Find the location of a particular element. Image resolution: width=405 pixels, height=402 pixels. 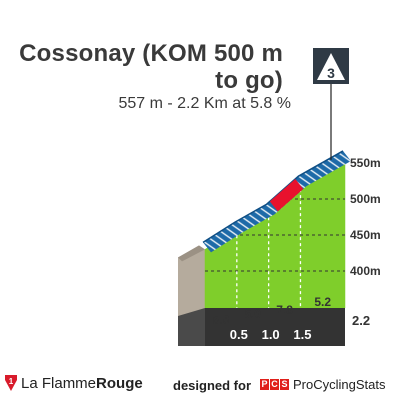

procyclingstats-logo: P C S ProCyclingStats is located at coordinates (322, 384).